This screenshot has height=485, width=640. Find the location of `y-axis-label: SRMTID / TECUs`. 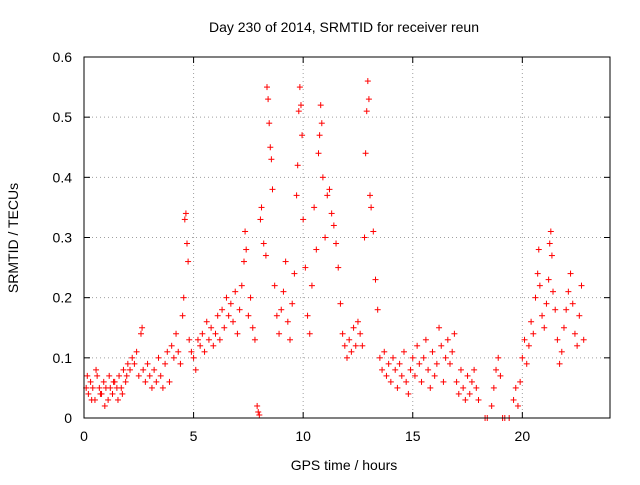

y-axis-label: SRMTID / TECUs is located at coordinates (13, 238).